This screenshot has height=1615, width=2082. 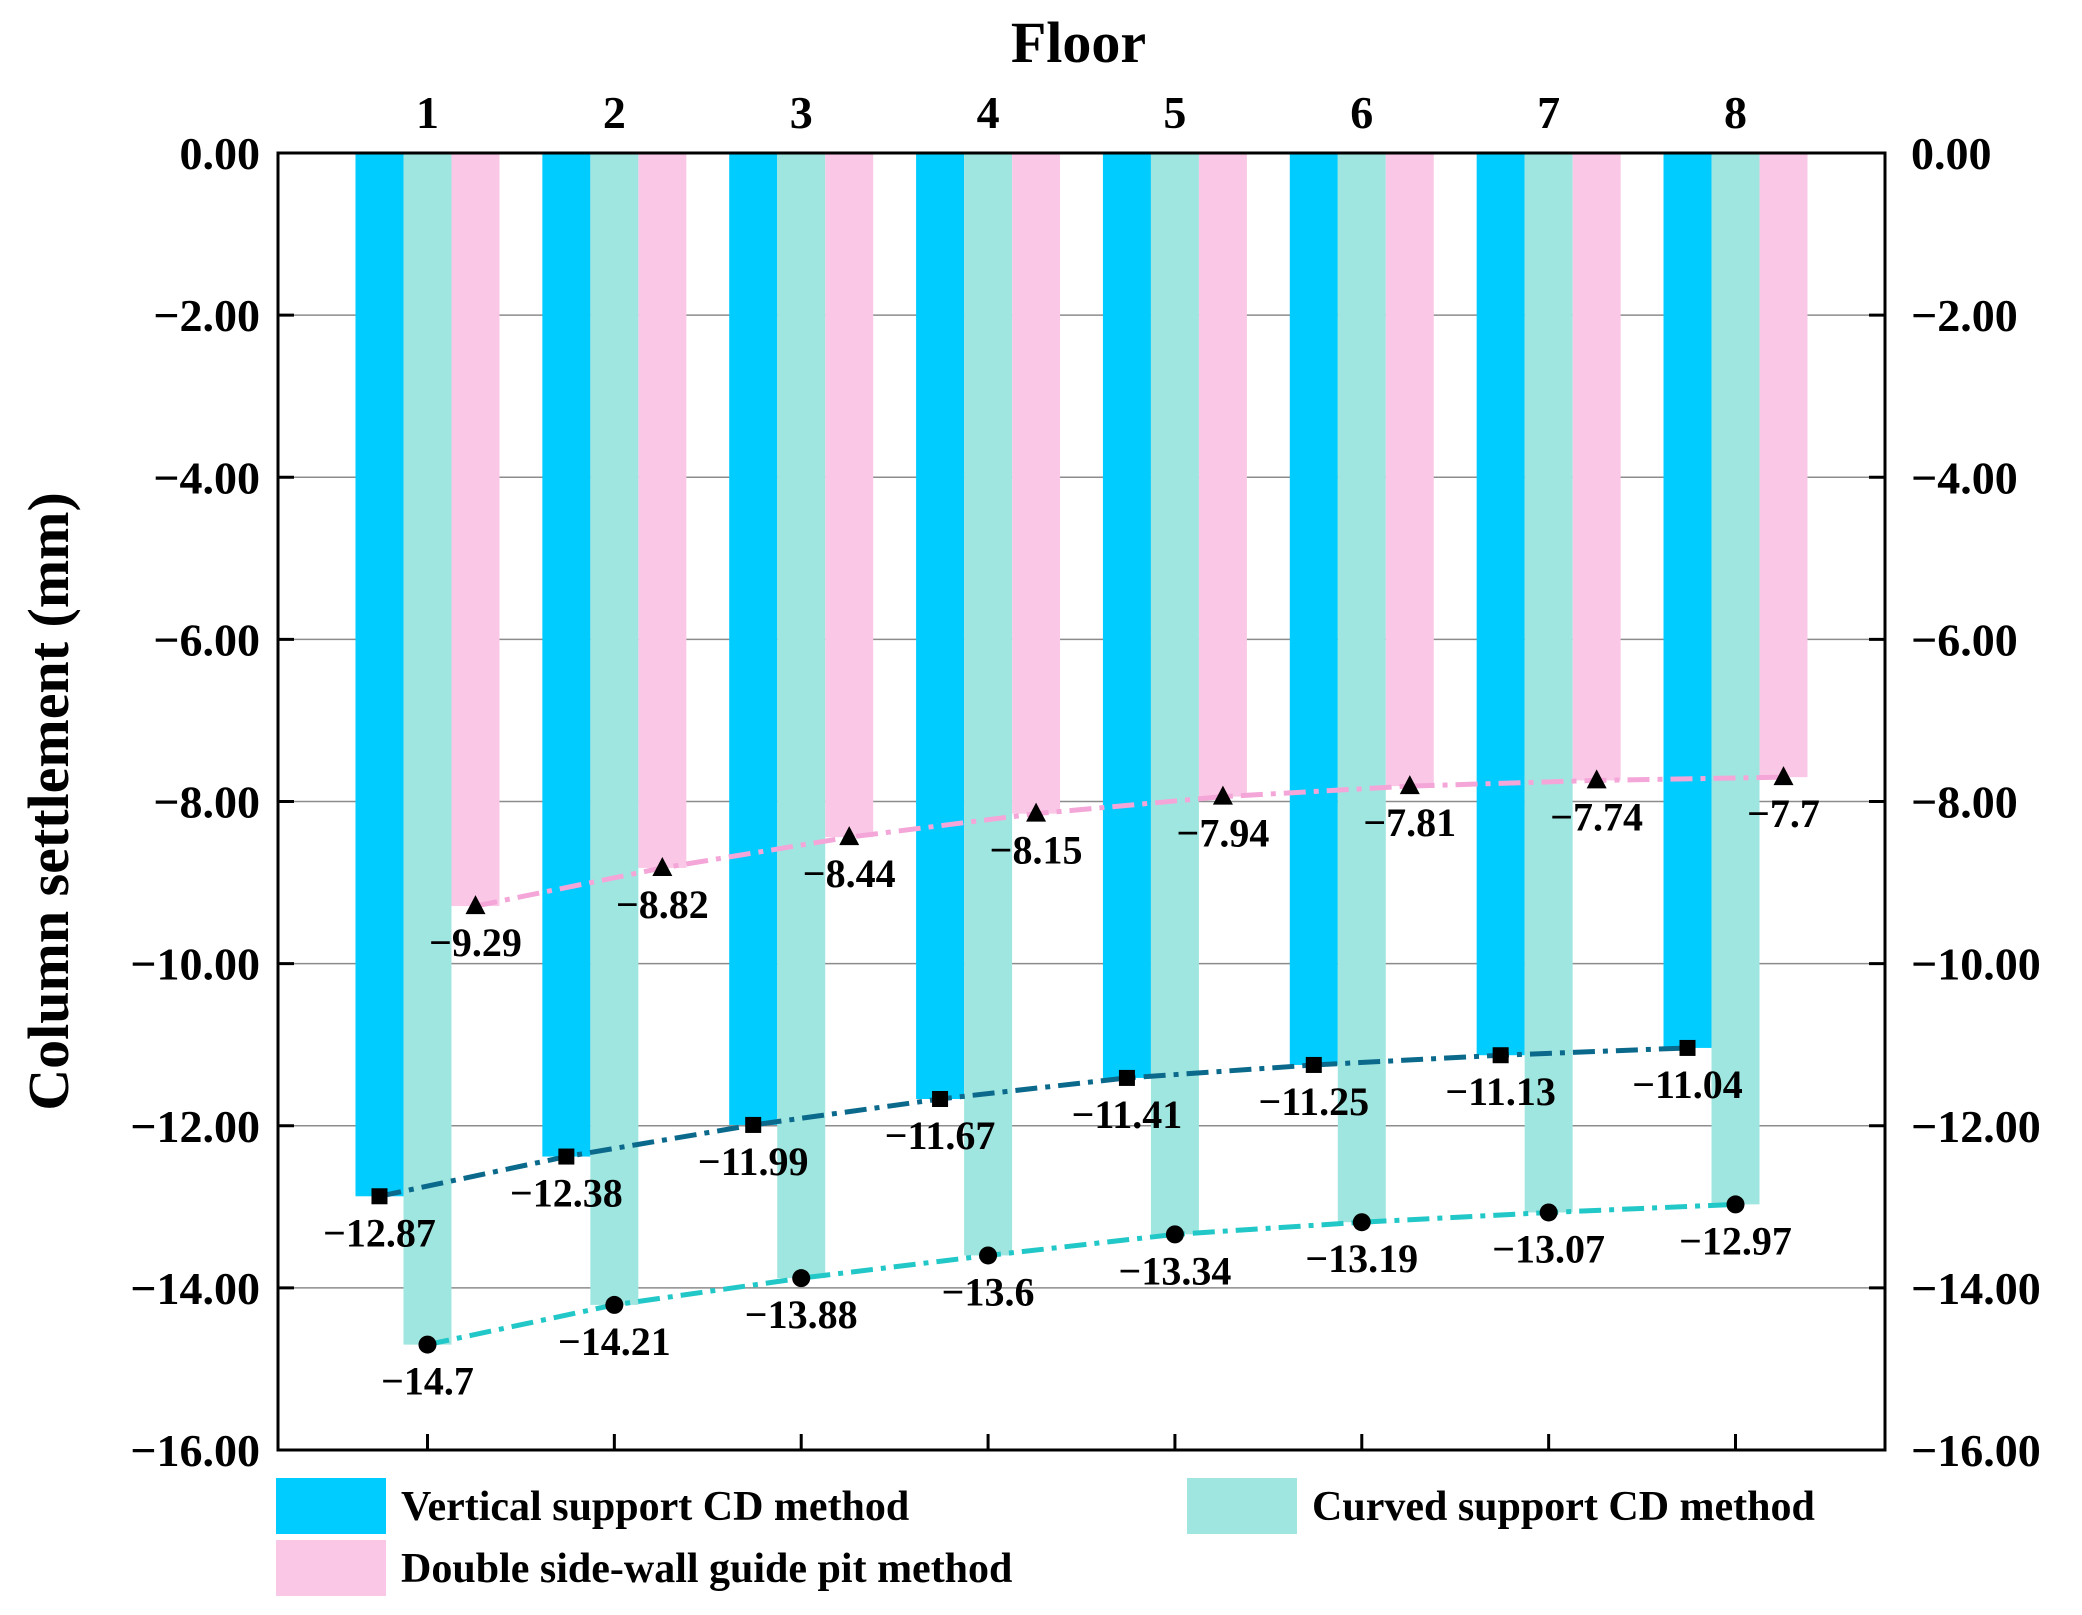 I want to click on legend-label-2: Curved support CD method, so click(x=1563, y=1507).